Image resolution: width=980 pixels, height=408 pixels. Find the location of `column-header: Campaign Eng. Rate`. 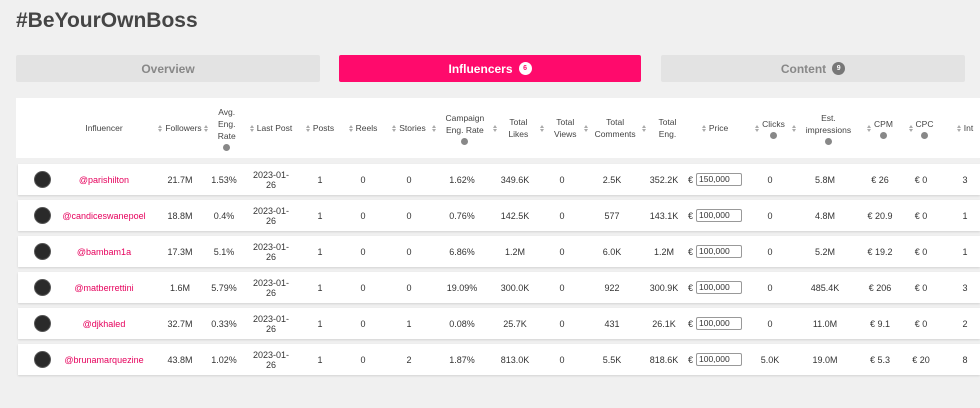

column-header: Campaign Eng. Rate is located at coordinates (462, 128).